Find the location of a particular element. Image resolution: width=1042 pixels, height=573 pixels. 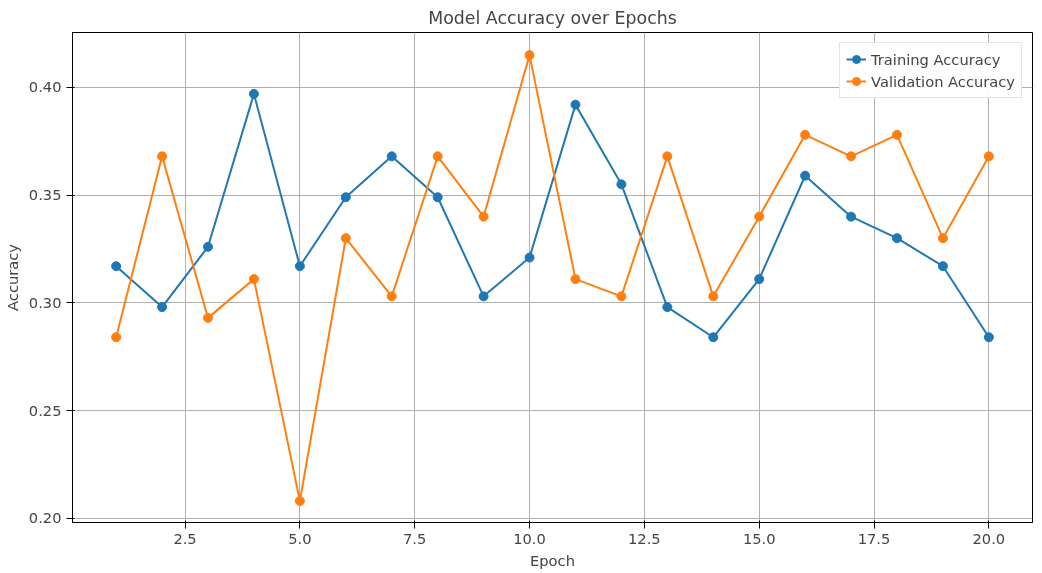

x-tick-label: 12.5 is located at coordinates (644, 538).